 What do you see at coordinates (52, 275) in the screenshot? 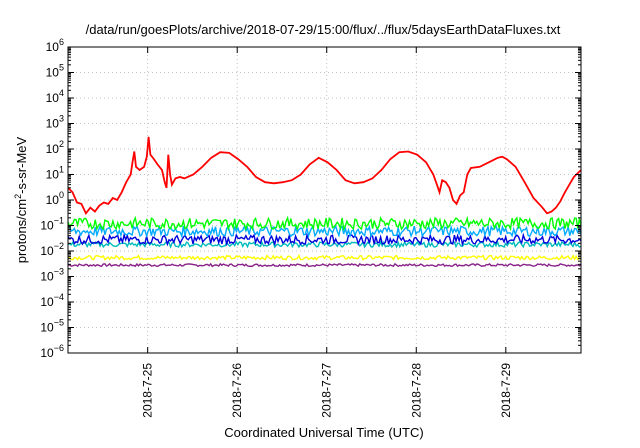
I see `y-tick-label: 10⁻³` at bounding box center [52, 275].